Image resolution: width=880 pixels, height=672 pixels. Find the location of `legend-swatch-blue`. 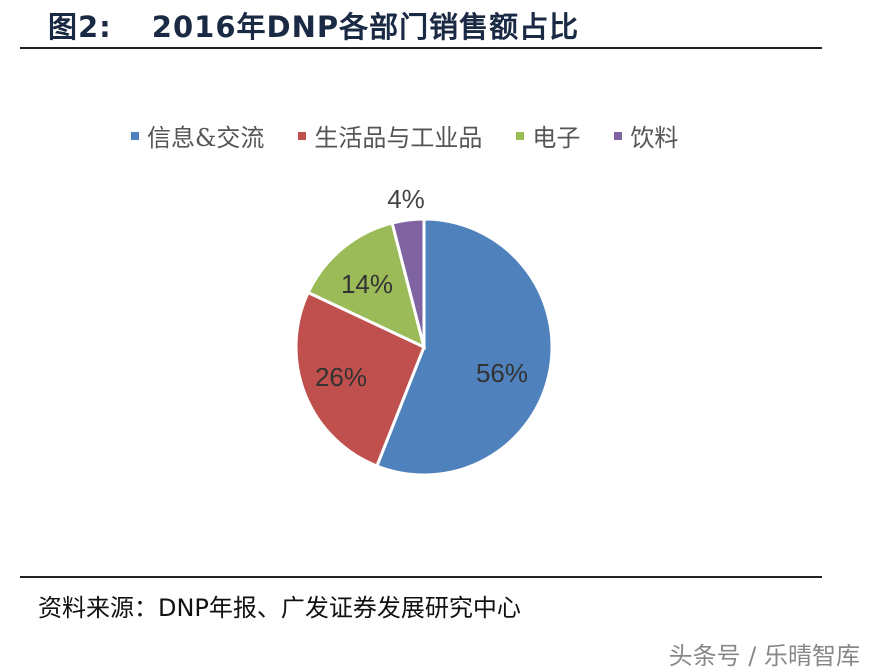

legend-swatch-blue is located at coordinates (135, 135).